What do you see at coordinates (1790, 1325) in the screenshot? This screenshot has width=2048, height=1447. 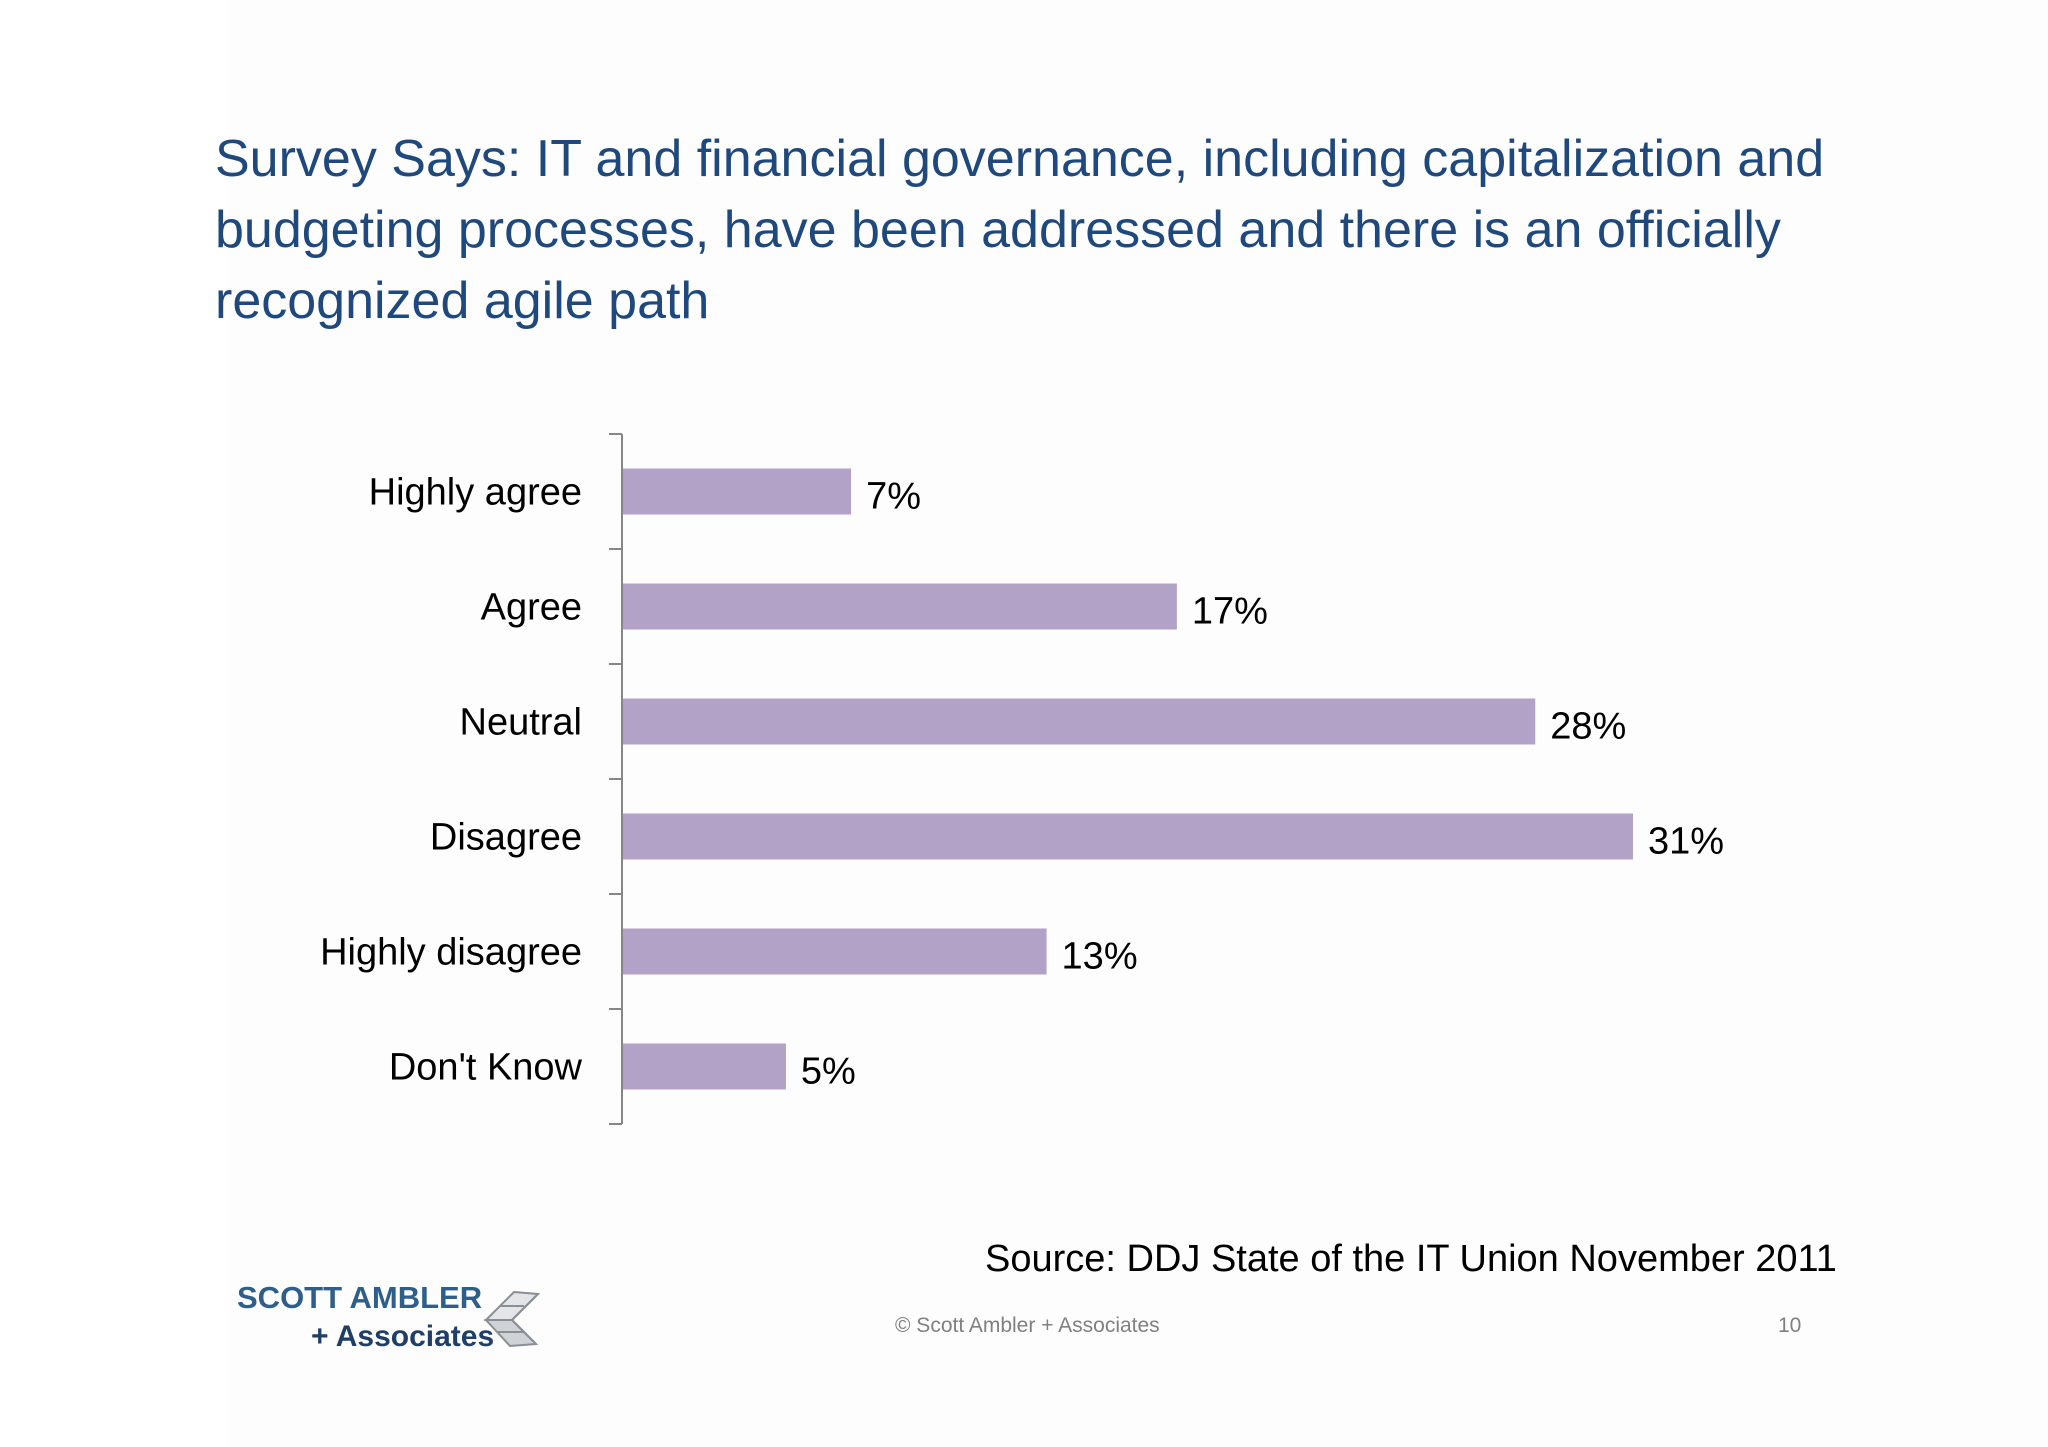 I see `page-number: 10` at bounding box center [1790, 1325].